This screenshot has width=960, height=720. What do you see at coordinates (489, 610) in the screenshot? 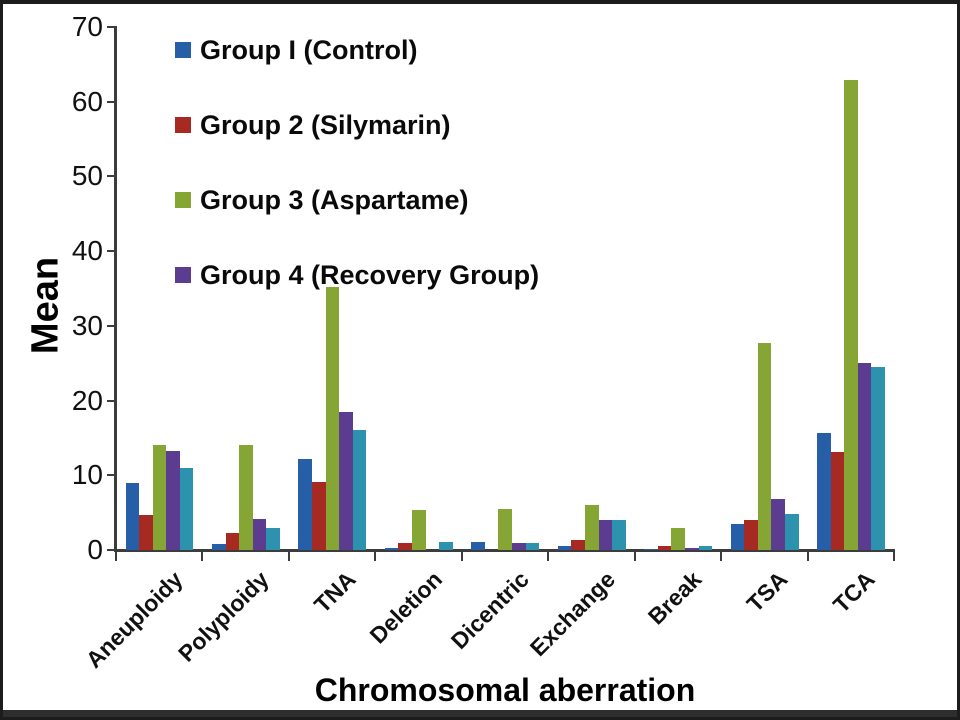
I see `x-tick-label: Dicentric` at bounding box center [489, 610].